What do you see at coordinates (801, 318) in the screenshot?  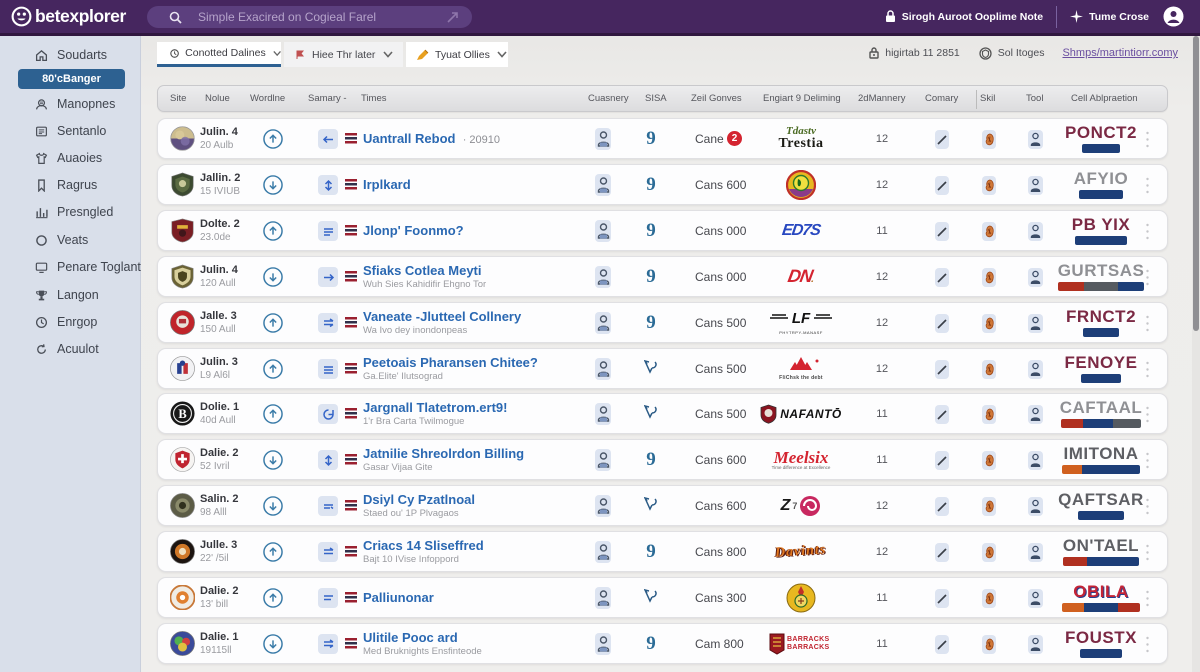 I see `svg-text: LF` at bounding box center [801, 318].